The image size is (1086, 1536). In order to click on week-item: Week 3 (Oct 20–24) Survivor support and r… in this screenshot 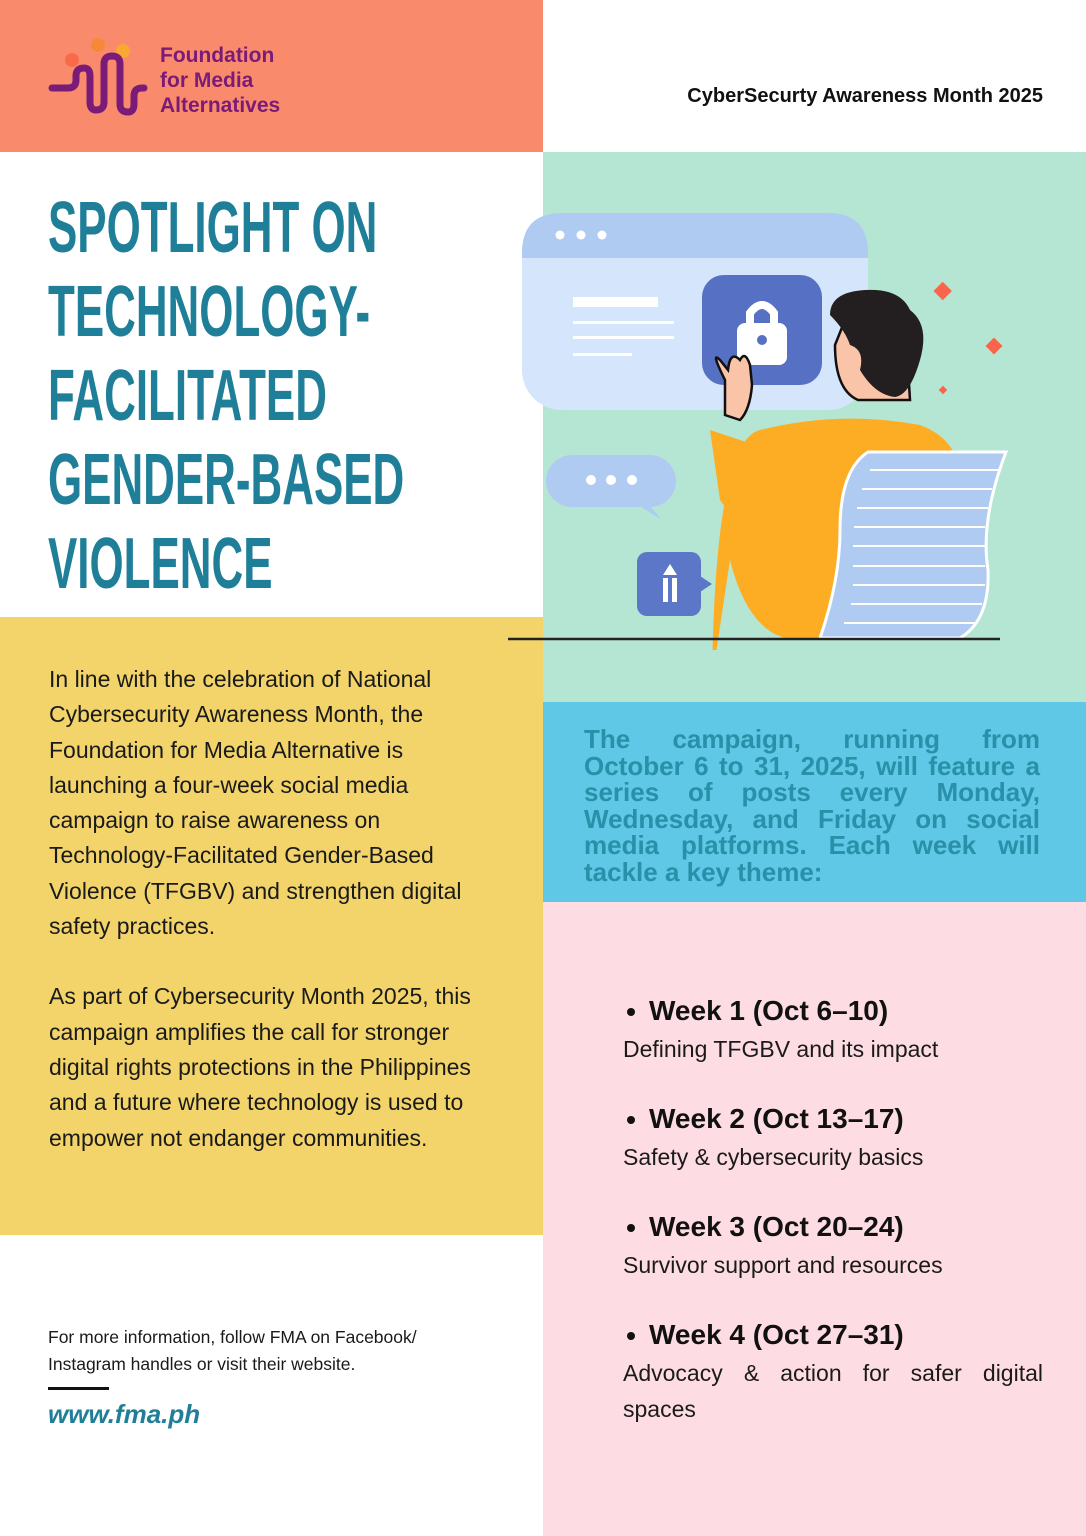, I will do `click(833, 1246)`.